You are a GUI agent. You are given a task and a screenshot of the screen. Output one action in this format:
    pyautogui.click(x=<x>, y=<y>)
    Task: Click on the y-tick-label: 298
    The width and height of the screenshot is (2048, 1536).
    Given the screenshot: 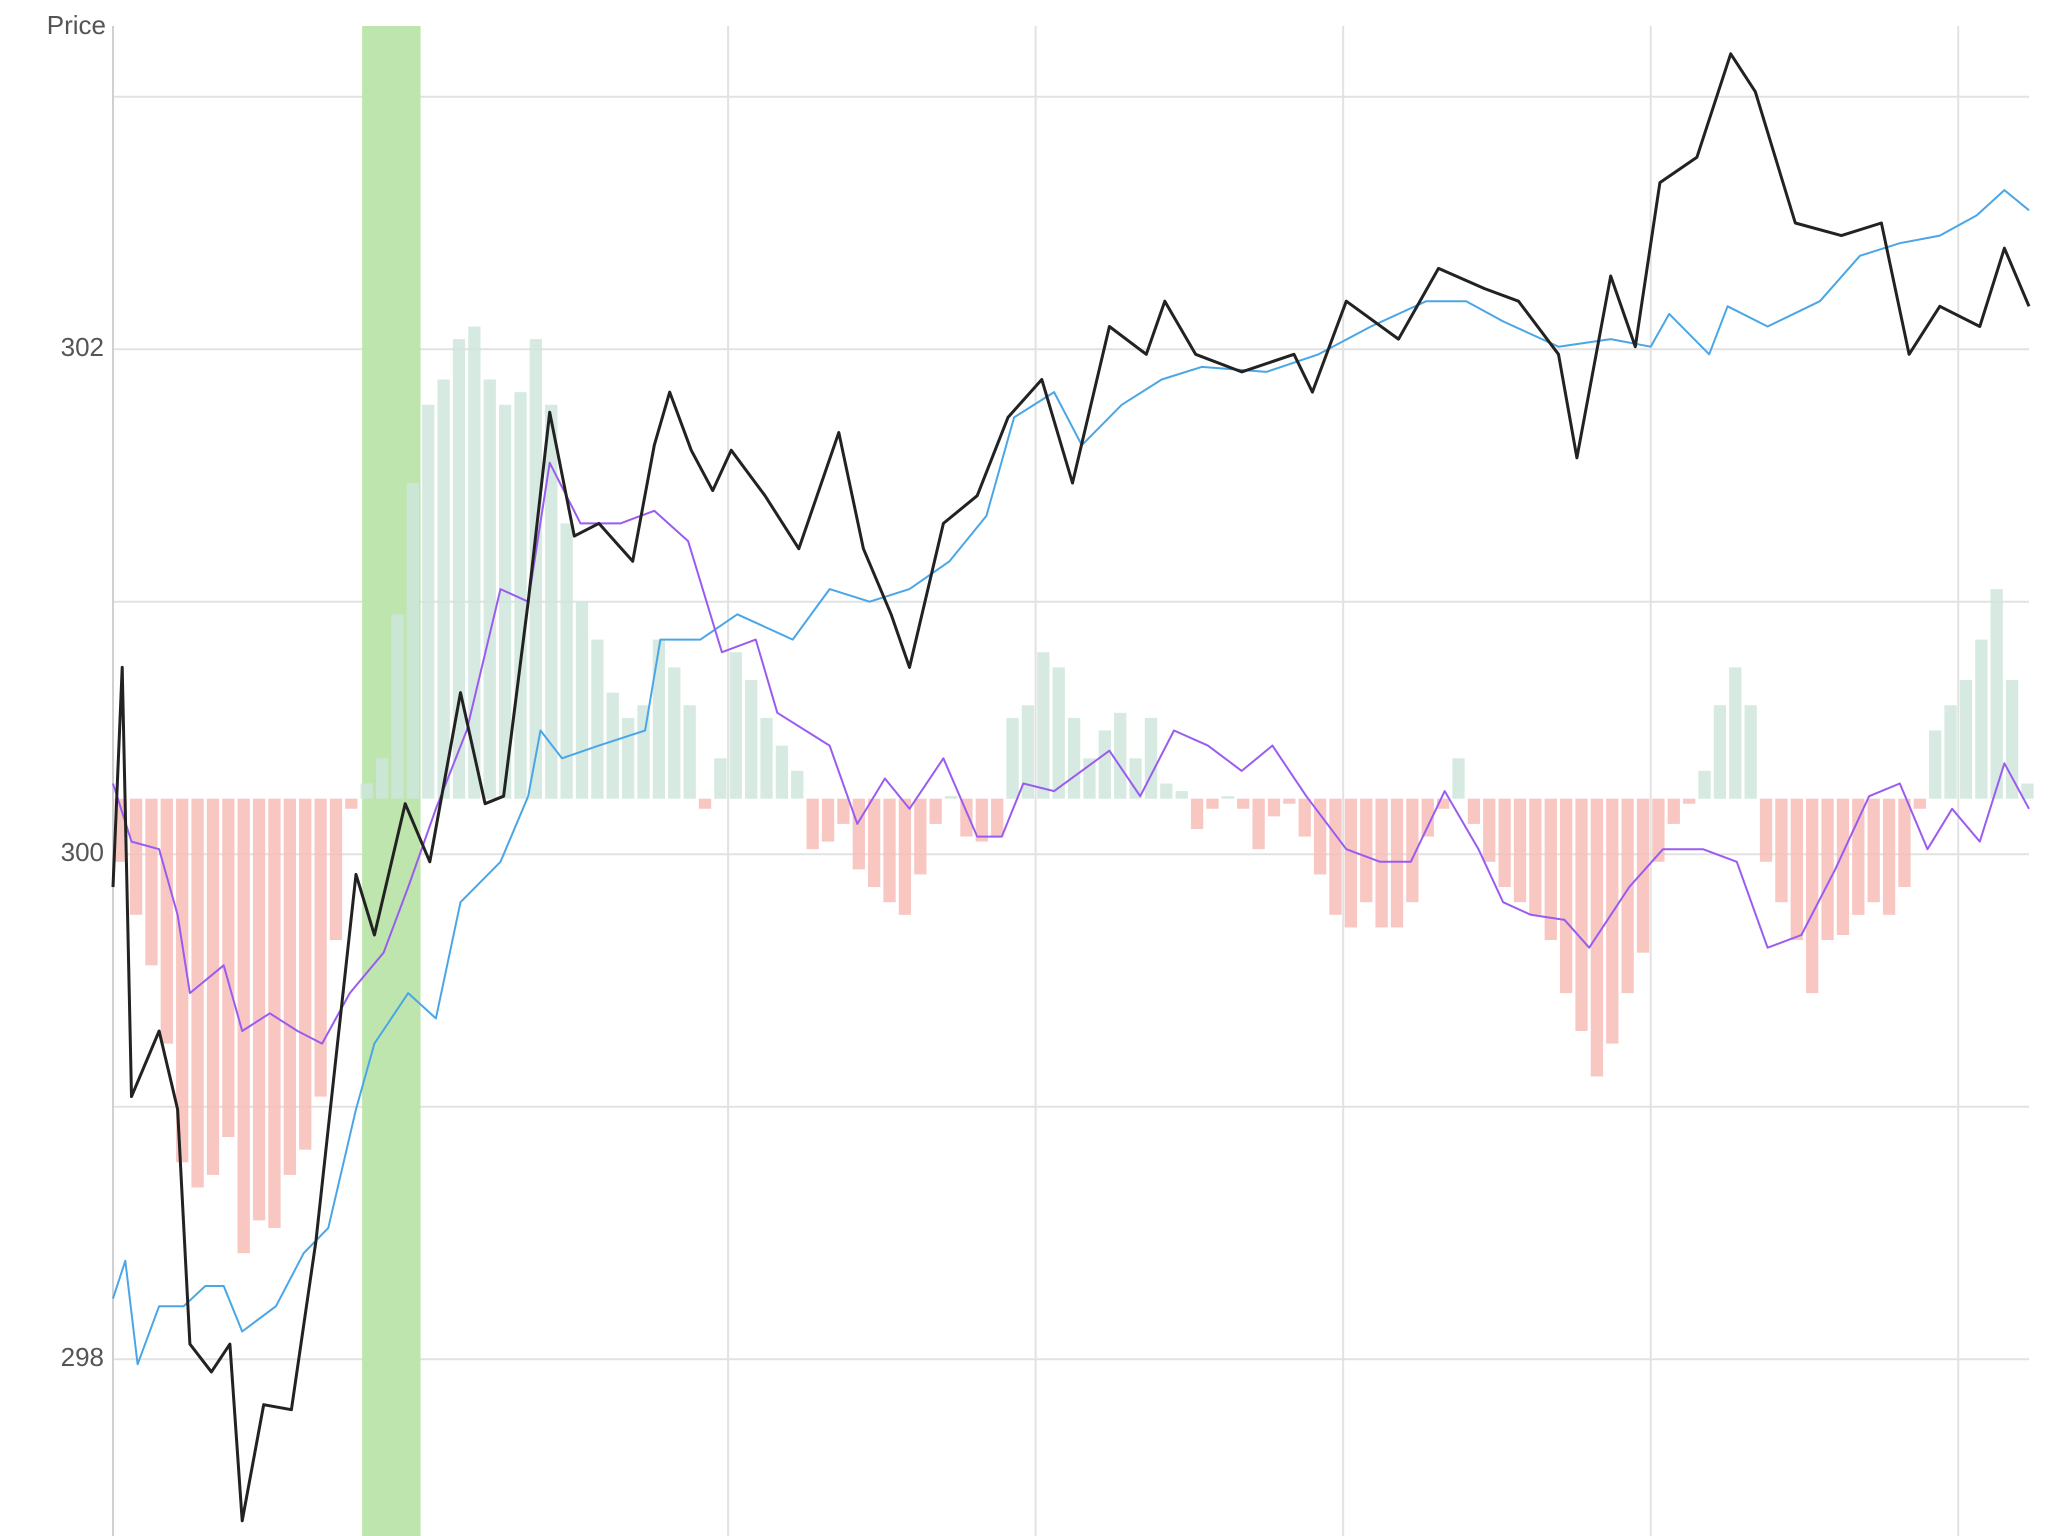 What is the action you would take?
    pyautogui.click(x=82, y=1357)
    